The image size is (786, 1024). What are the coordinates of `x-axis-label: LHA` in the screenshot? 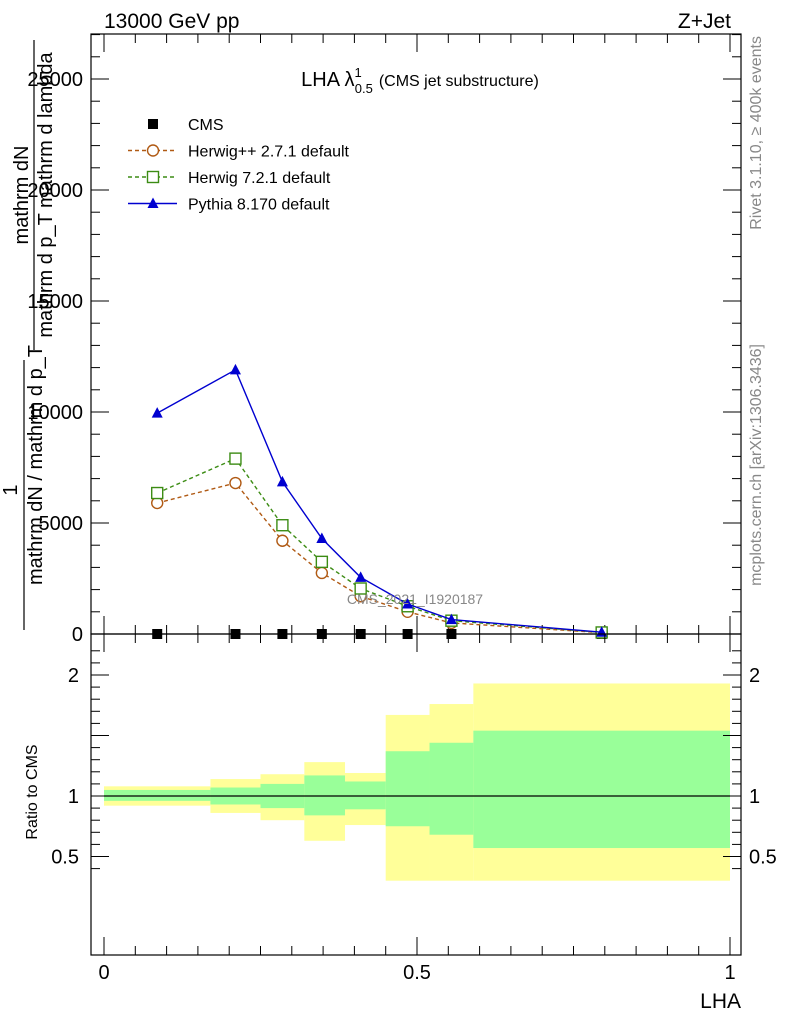 It's located at (720, 1001).